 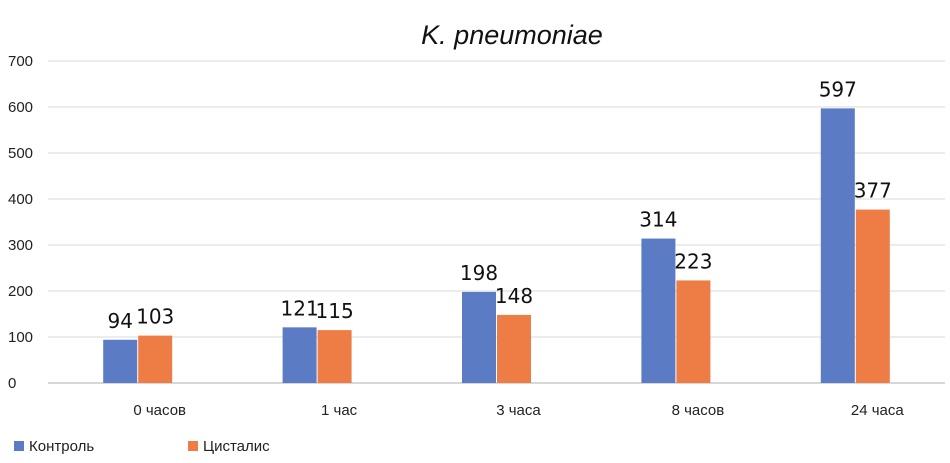 What do you see at coordinates (514, 296) in the screenshot?
I see `data-label: 148` at bounding box center [514, 296].